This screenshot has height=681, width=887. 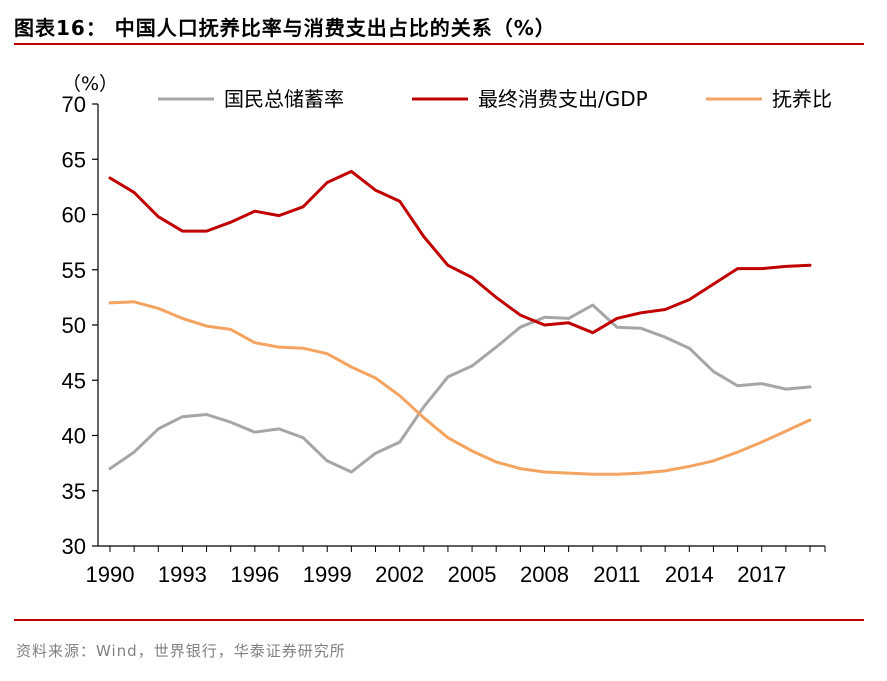 What do you see at coordinates (439, 44) in the screenshot?
I see `header-divider` at bounding box center [439, 44].